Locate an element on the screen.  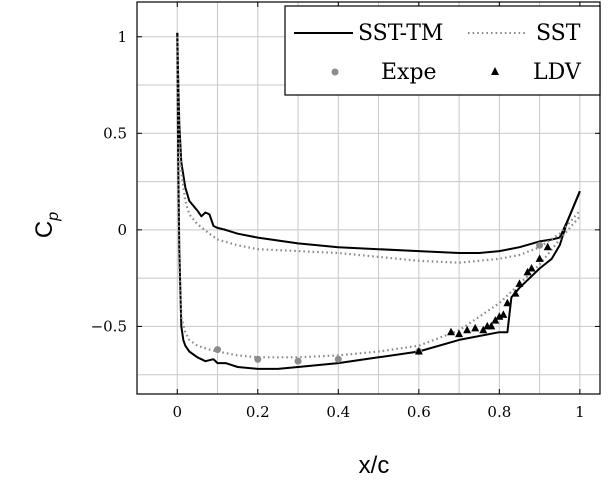
legend-box is located at coordinates (442, 50).